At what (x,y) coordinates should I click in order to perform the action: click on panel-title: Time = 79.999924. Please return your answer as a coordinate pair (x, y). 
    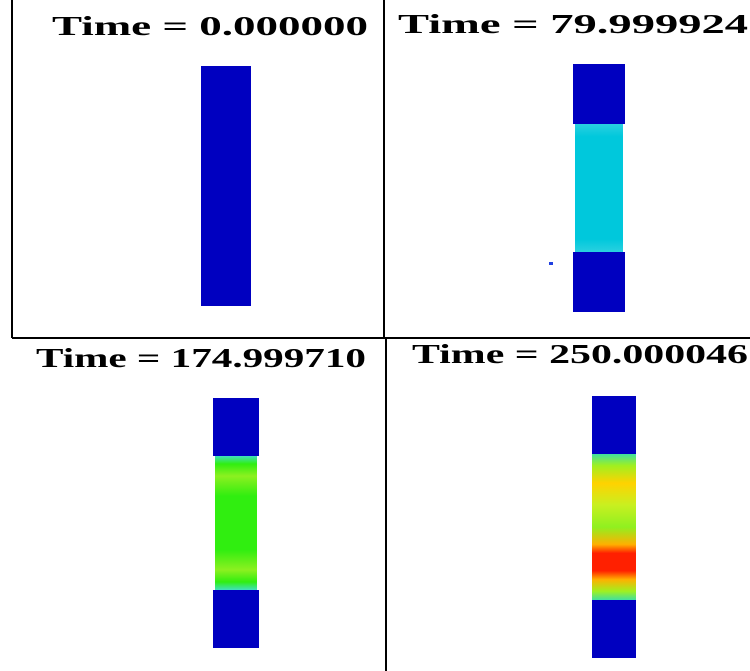
    Looking at the image, I should click on (573, 24).